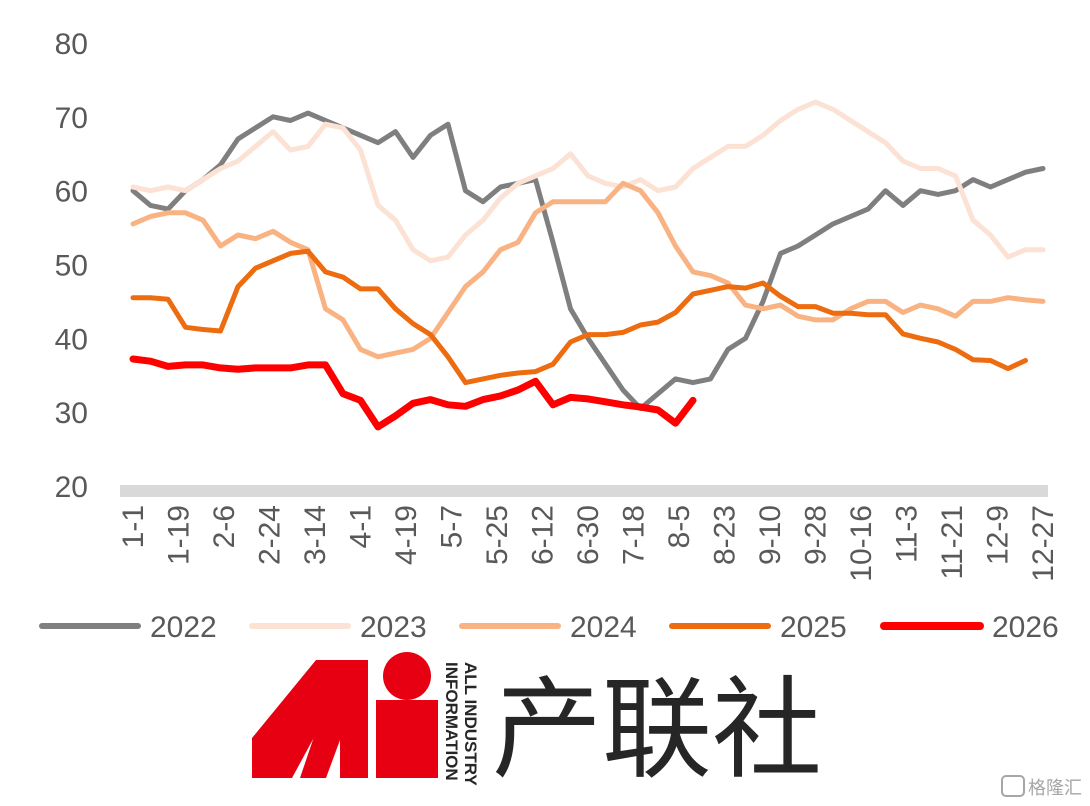 Image resolution: width=1090 pixels, height=806 pixels. Describe the element at coordinates (634, 535) in the screenshot. I see `x-tick-label: 7-18` at that location.